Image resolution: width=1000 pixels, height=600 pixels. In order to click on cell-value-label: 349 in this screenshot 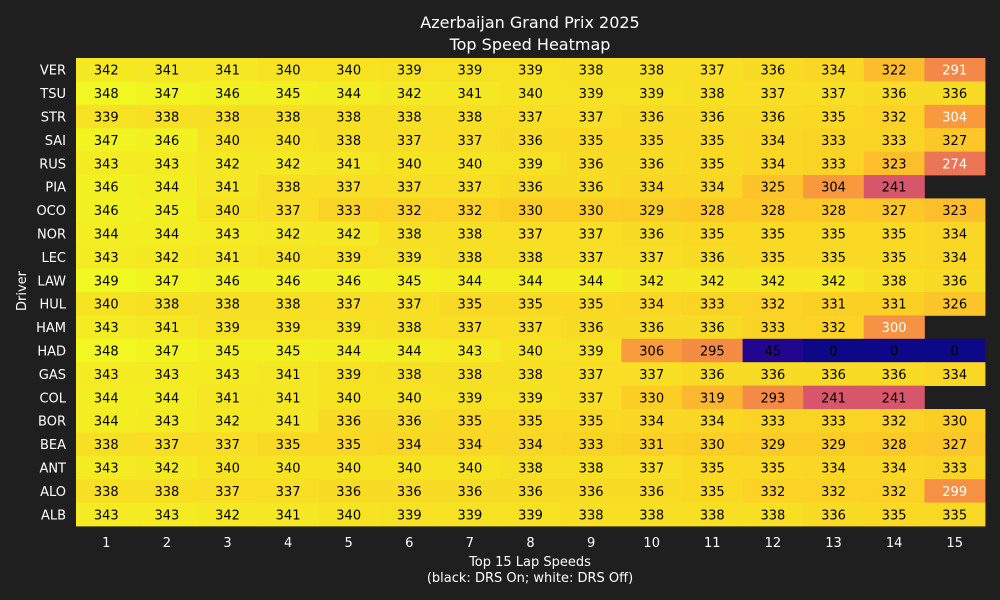, I will do `click(106, 281)`.